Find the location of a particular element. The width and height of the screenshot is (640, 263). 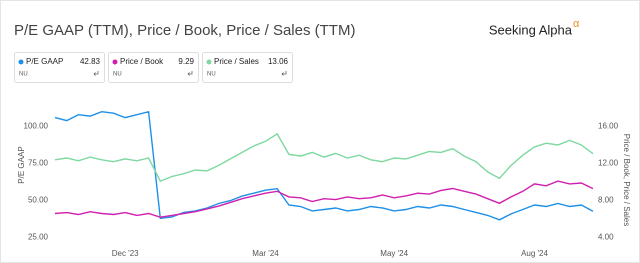

legend-value: 13.06 is located at coordinates (278, 61).